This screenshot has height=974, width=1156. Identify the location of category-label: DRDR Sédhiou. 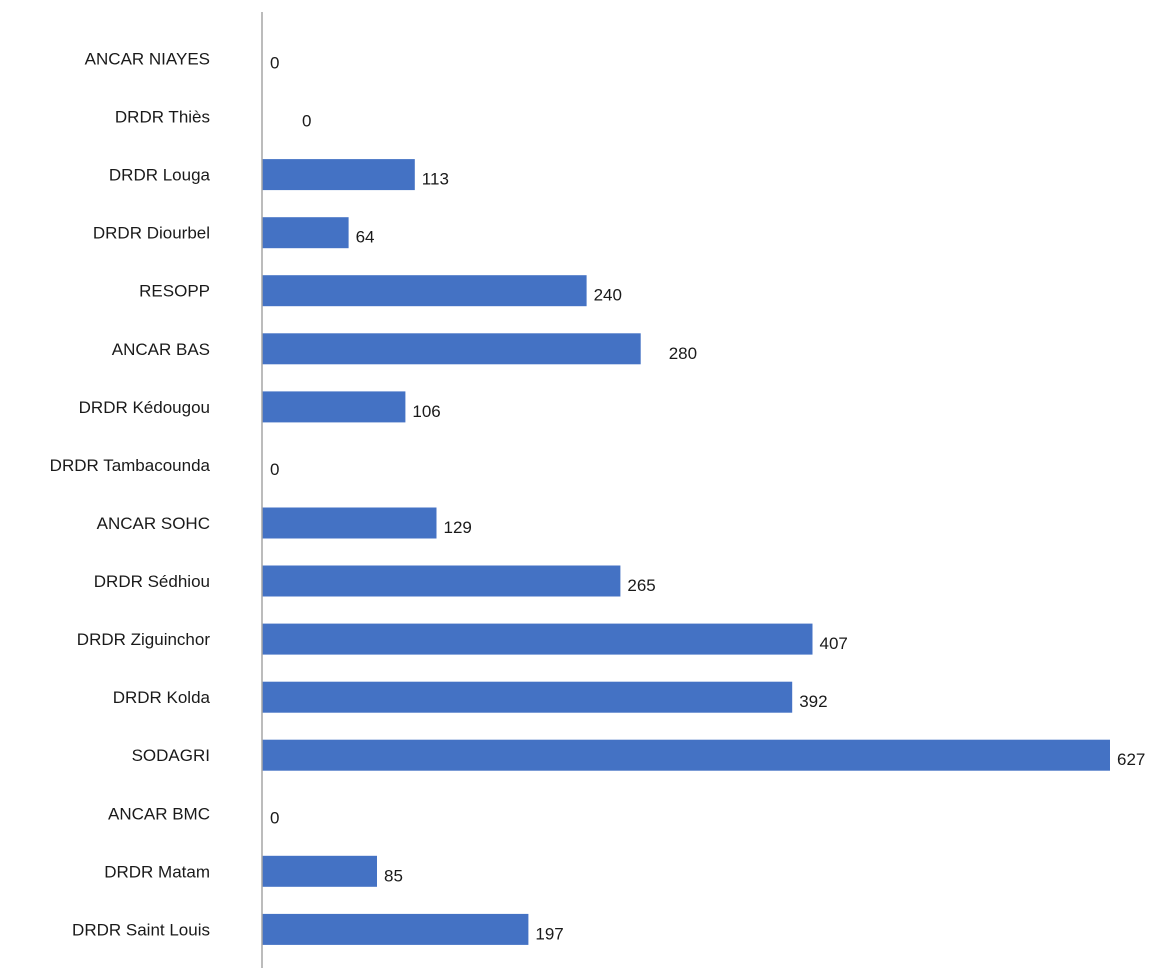
(152, 581).